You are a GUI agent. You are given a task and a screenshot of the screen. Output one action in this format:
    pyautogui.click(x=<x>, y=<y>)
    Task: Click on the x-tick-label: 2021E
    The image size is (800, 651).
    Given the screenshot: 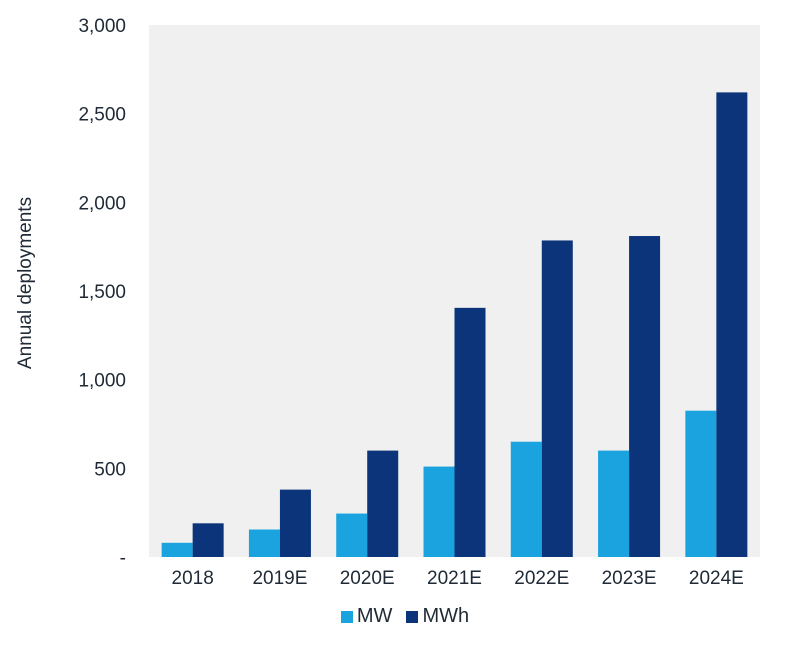 What is the action you would take?
    pyautogui.click(x=454, y=578)
    